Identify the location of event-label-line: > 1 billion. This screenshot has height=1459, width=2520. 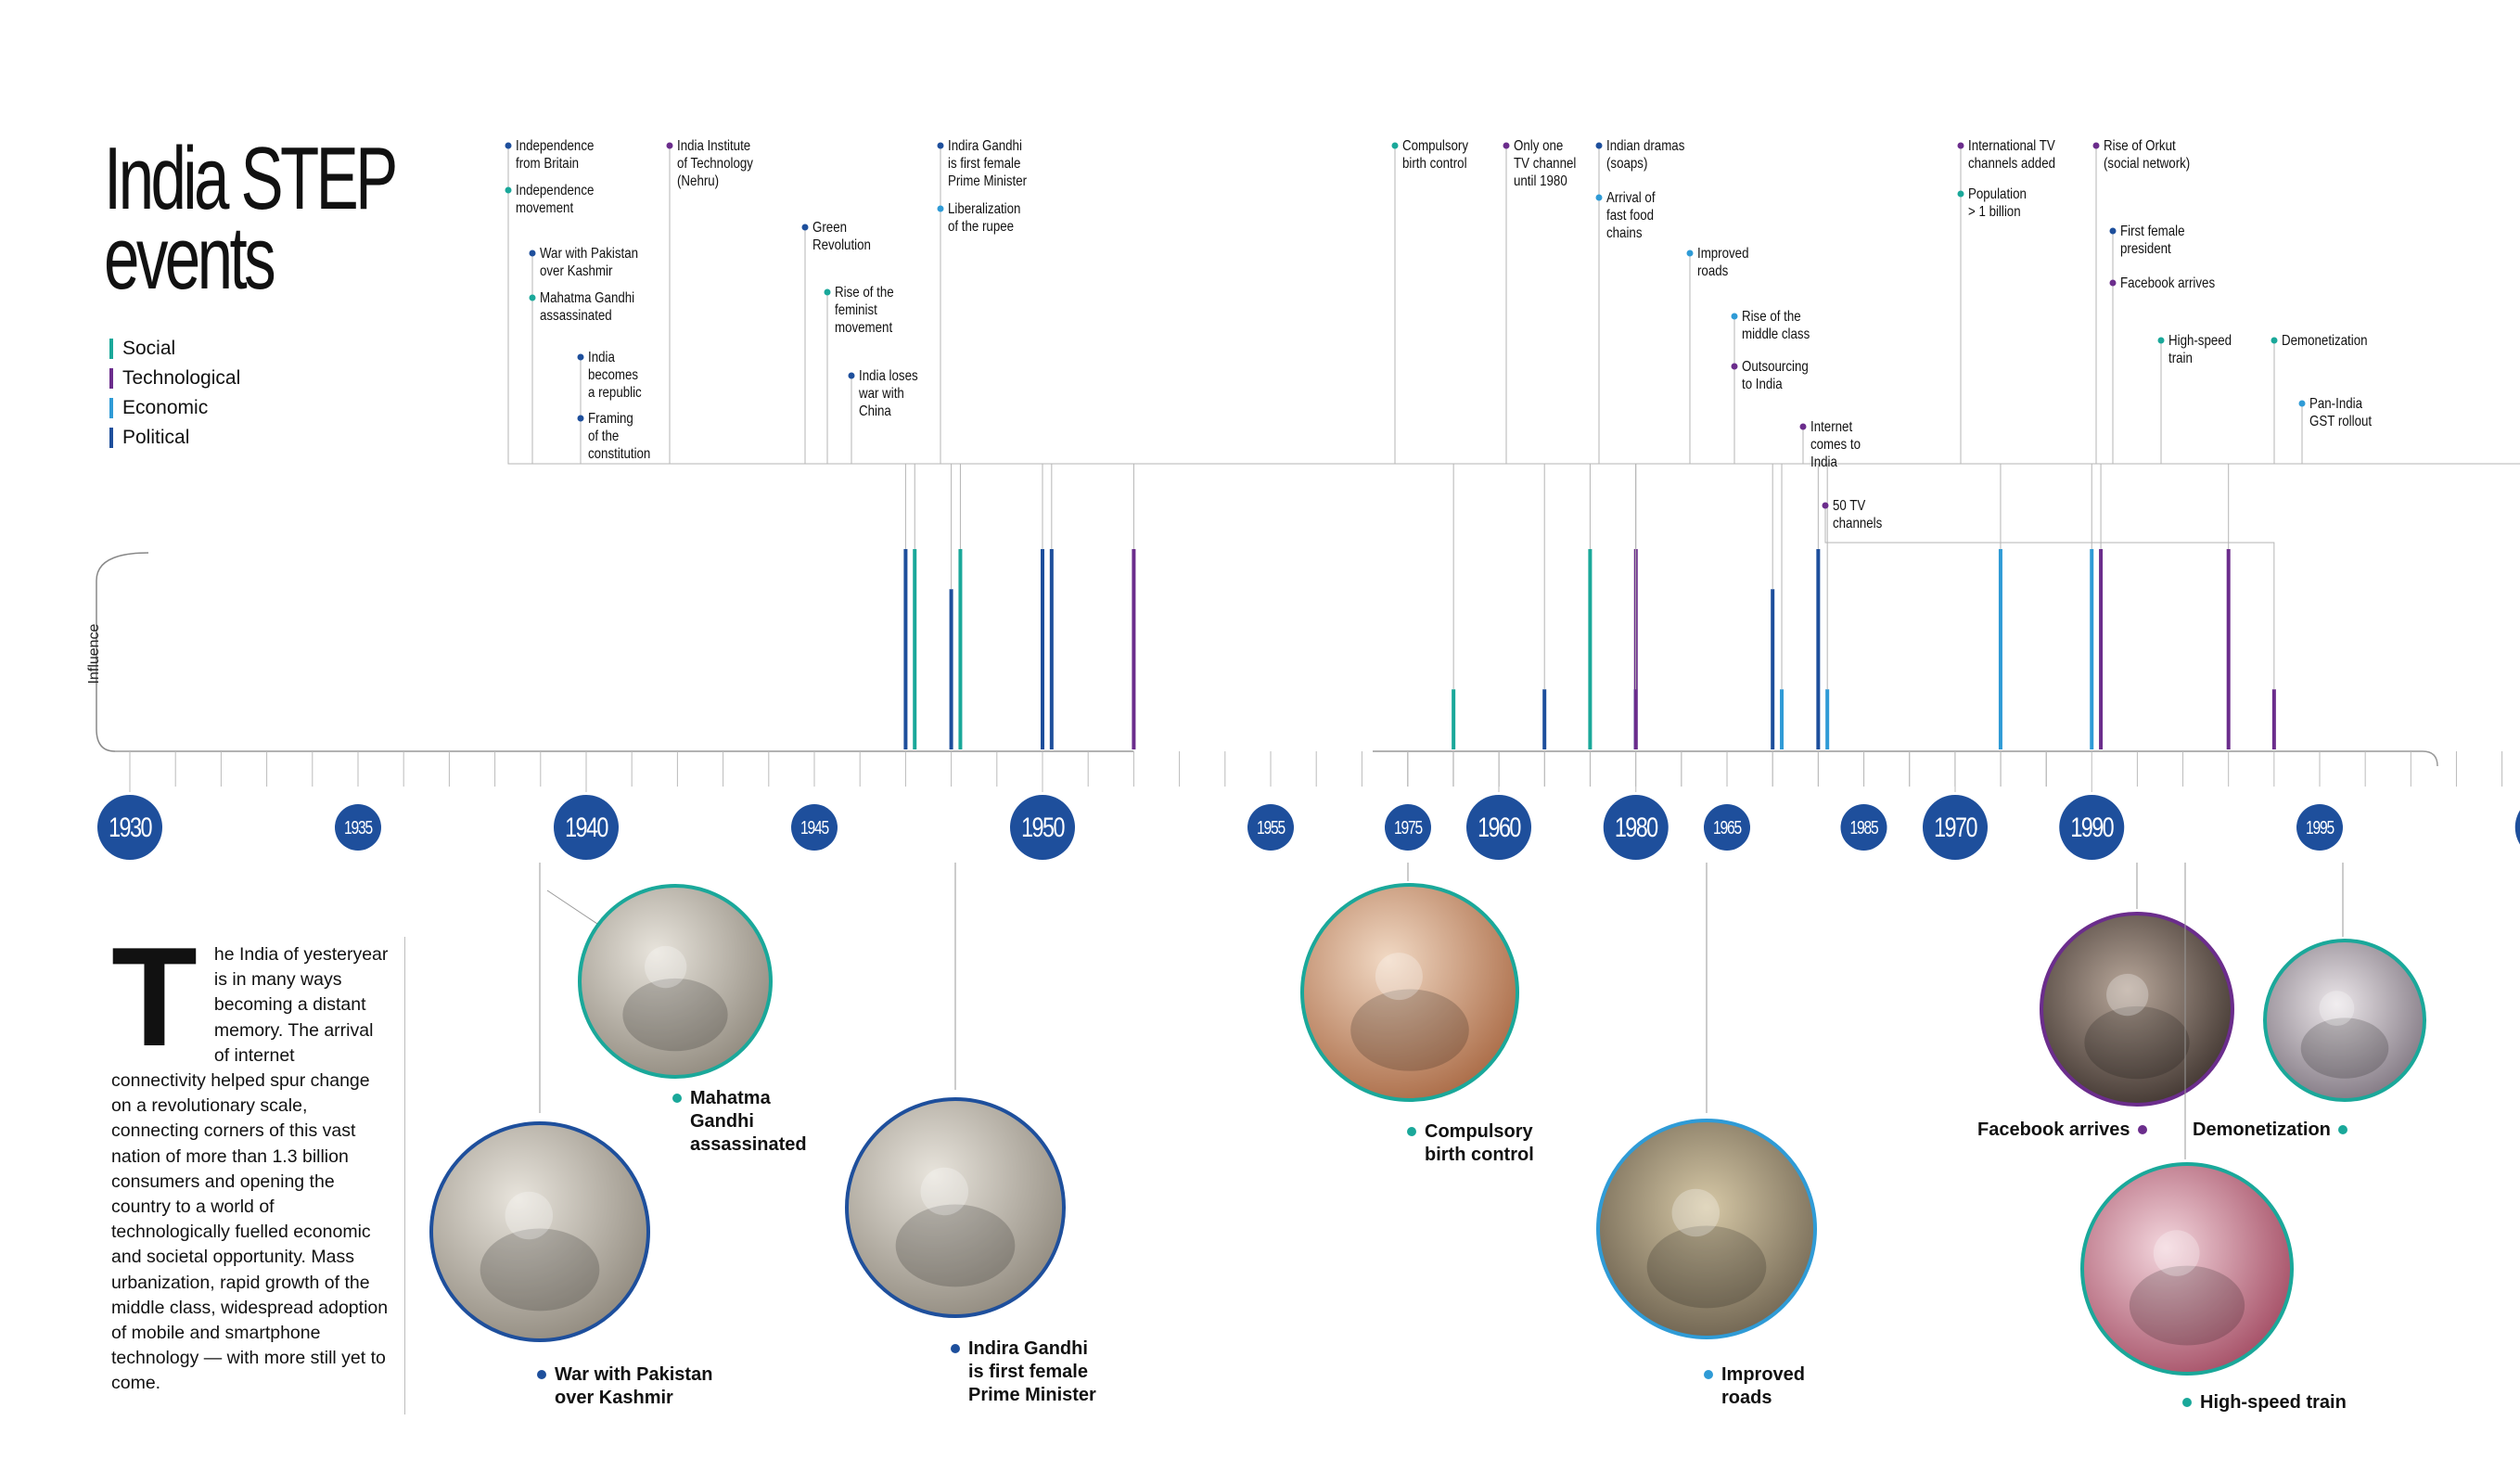
(1994, 212).